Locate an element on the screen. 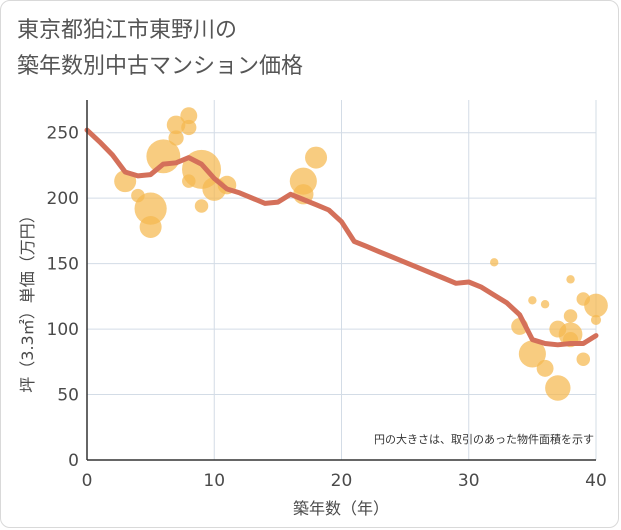 The height and width of the screenshot is (530, 621). bubble-size-note: 円の大きさは、取引のあった物件面積を示す is located at coordinates (484, 439).